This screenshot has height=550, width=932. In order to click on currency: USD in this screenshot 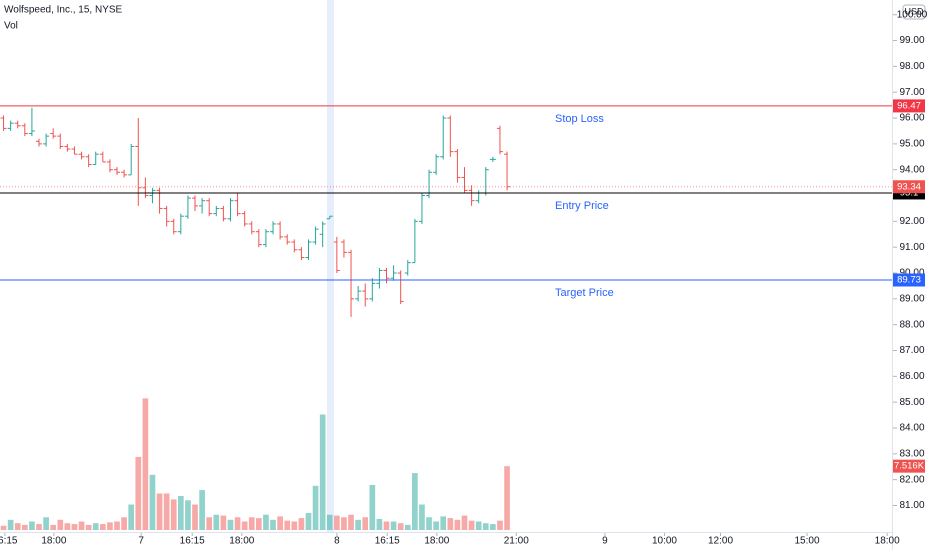, I will do `click(914, 11)`.